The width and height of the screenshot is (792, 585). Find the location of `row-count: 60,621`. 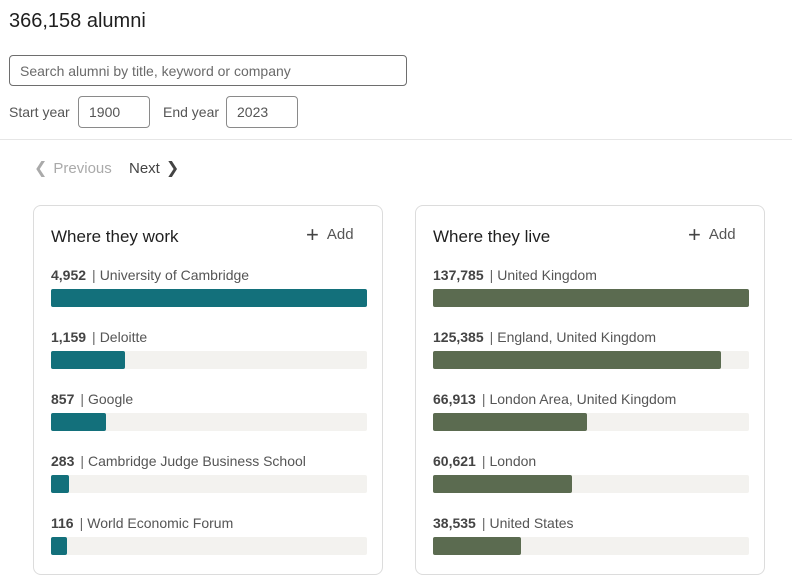

row-count: 60,621 is located at coordinates (454, 461).